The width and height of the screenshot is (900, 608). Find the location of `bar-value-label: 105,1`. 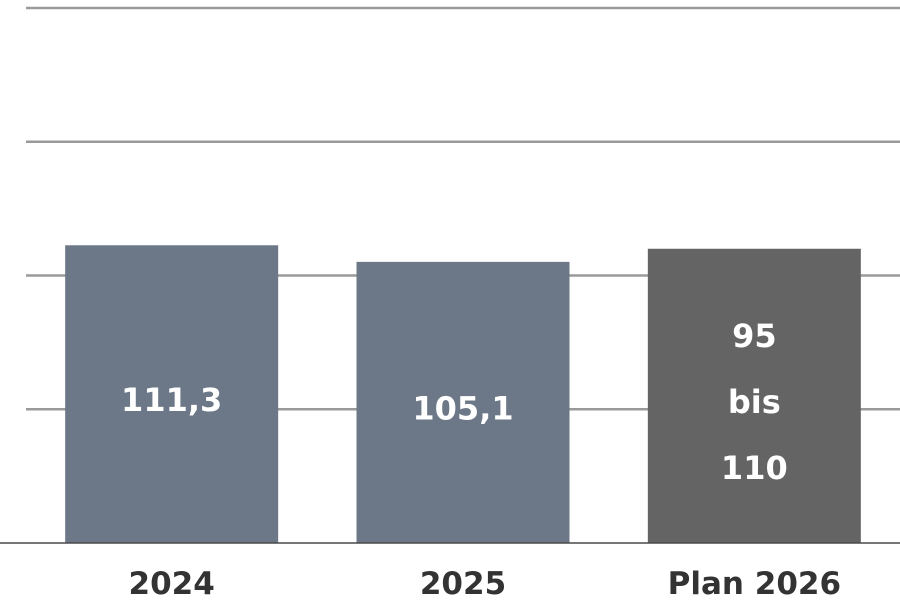

bar-value-label: 105,1 is located at coordinates (462, 408).